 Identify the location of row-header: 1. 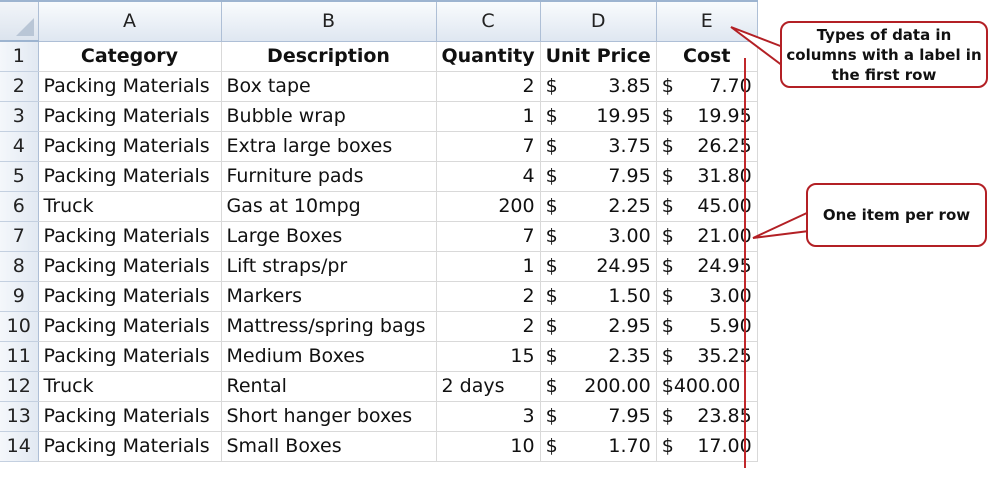
(19, 56).